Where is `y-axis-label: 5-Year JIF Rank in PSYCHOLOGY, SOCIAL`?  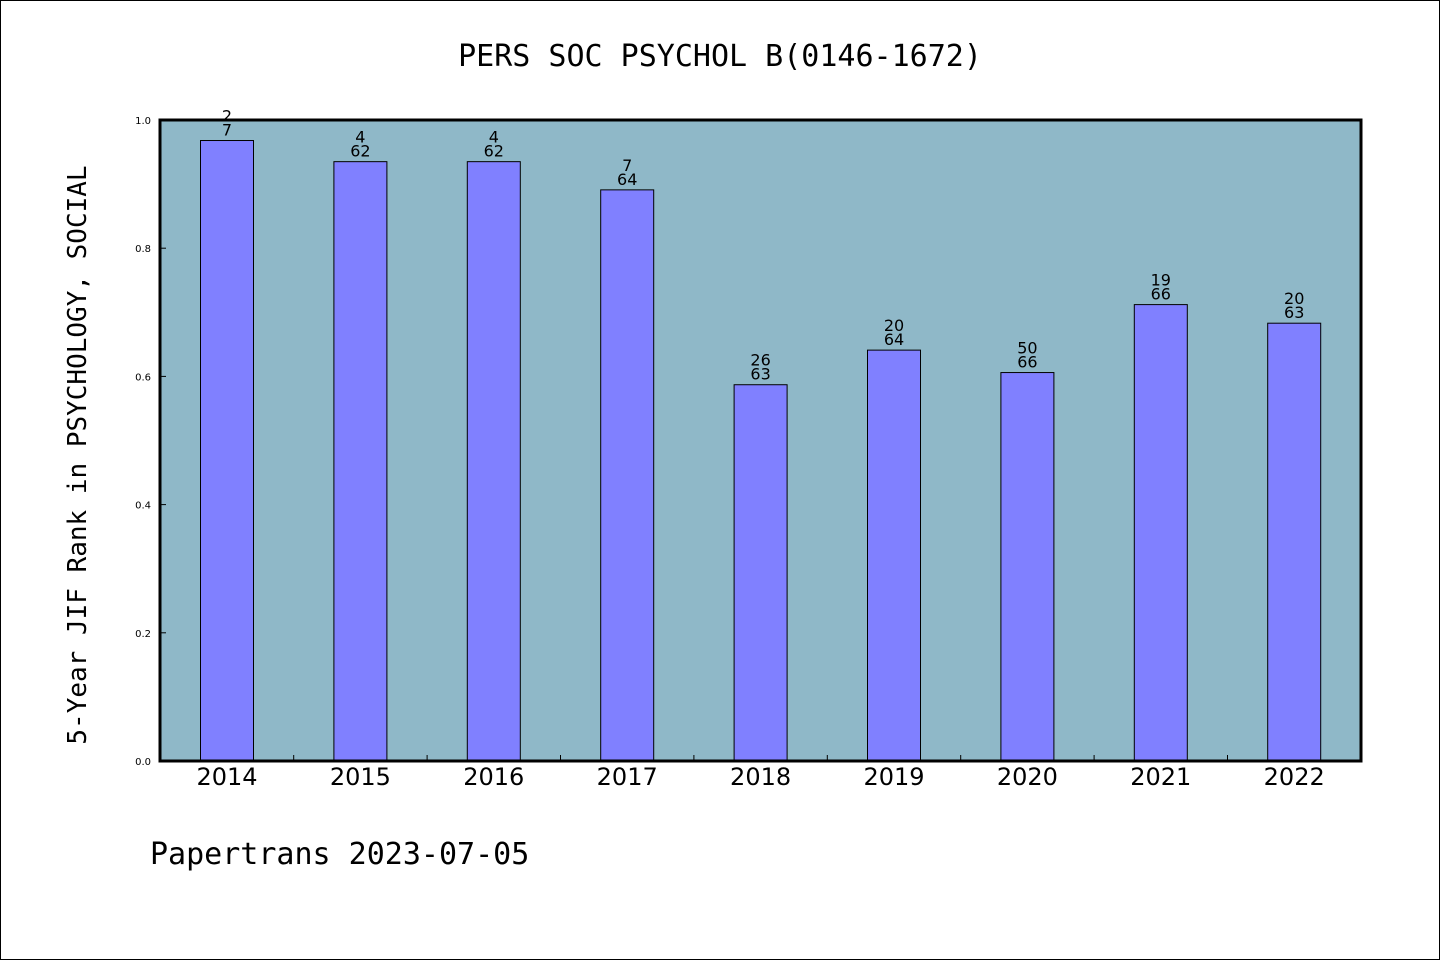 y-axis-label: 5-Year JIF Rank in PSYCHOLOGY, SOCIAL is located at coordinates (78, 454).